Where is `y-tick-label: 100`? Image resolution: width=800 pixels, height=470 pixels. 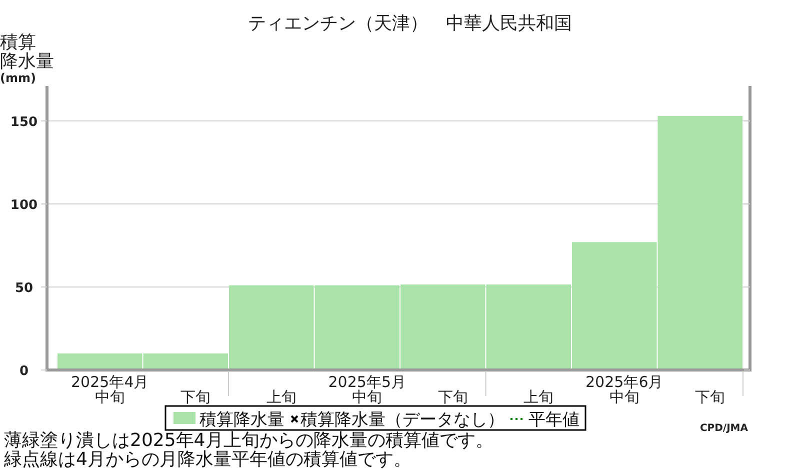
y-tick-label: 100 is located at coordinates (24, 205).